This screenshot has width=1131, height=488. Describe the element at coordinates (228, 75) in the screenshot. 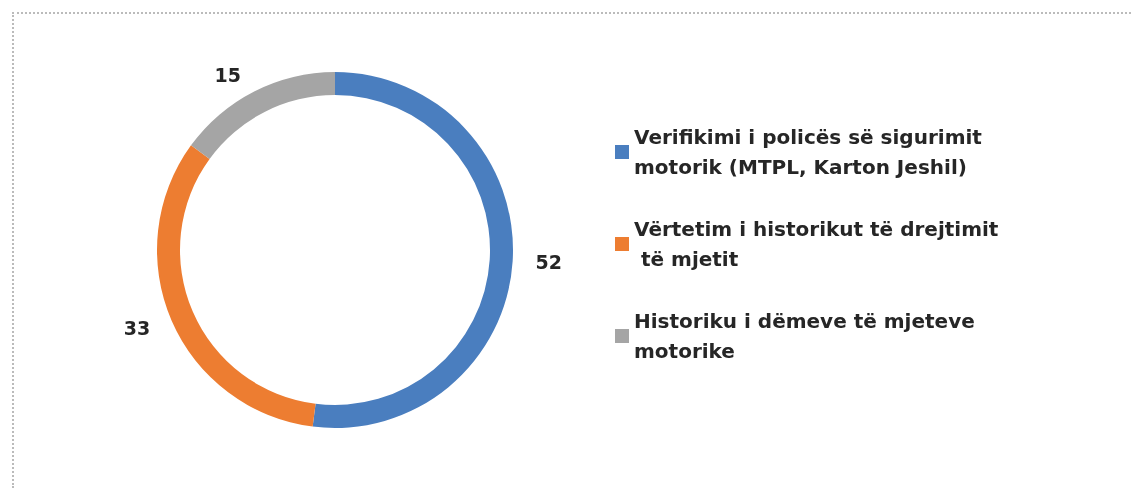

I see `data-label: 15` at that location.